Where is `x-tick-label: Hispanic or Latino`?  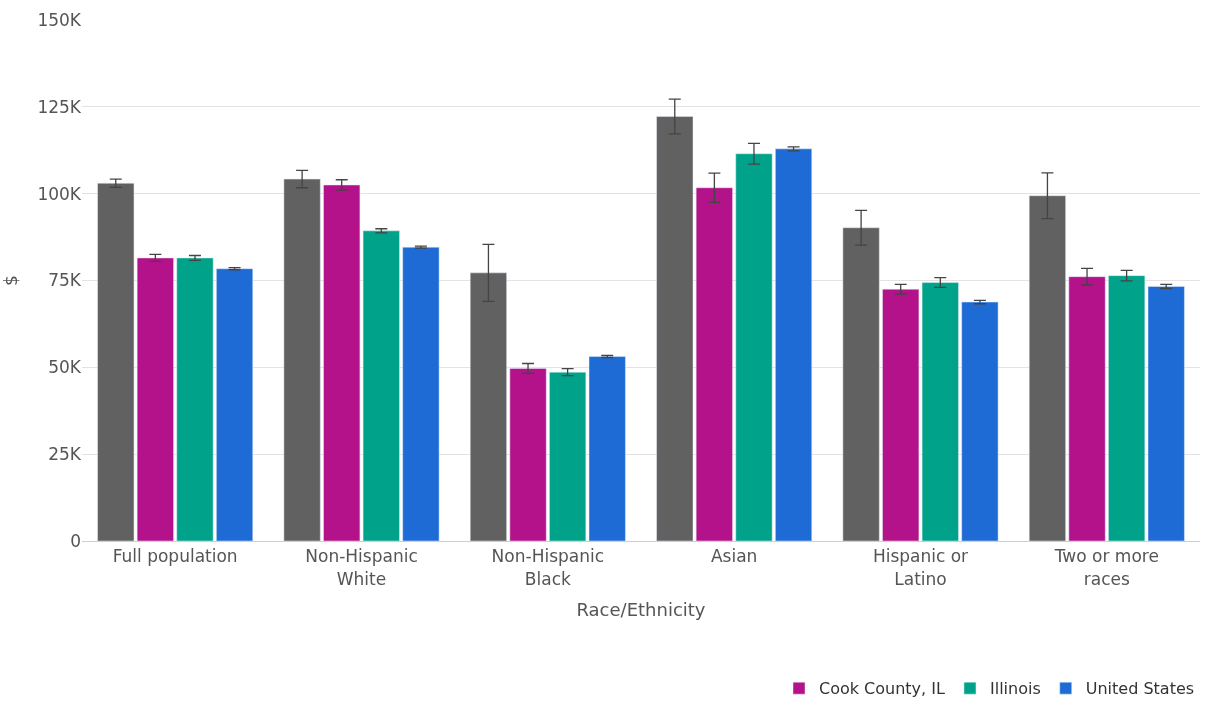
x-tick-label: Hispanic or Latino is located at coordinates (920, 567).